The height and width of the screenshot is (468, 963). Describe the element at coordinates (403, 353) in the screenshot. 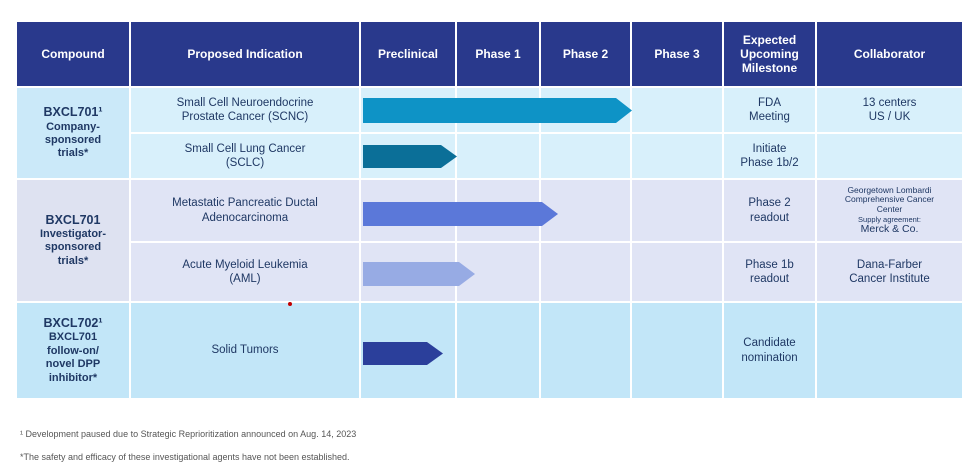

I see `progress-arrow-solid-tumors` at that location.